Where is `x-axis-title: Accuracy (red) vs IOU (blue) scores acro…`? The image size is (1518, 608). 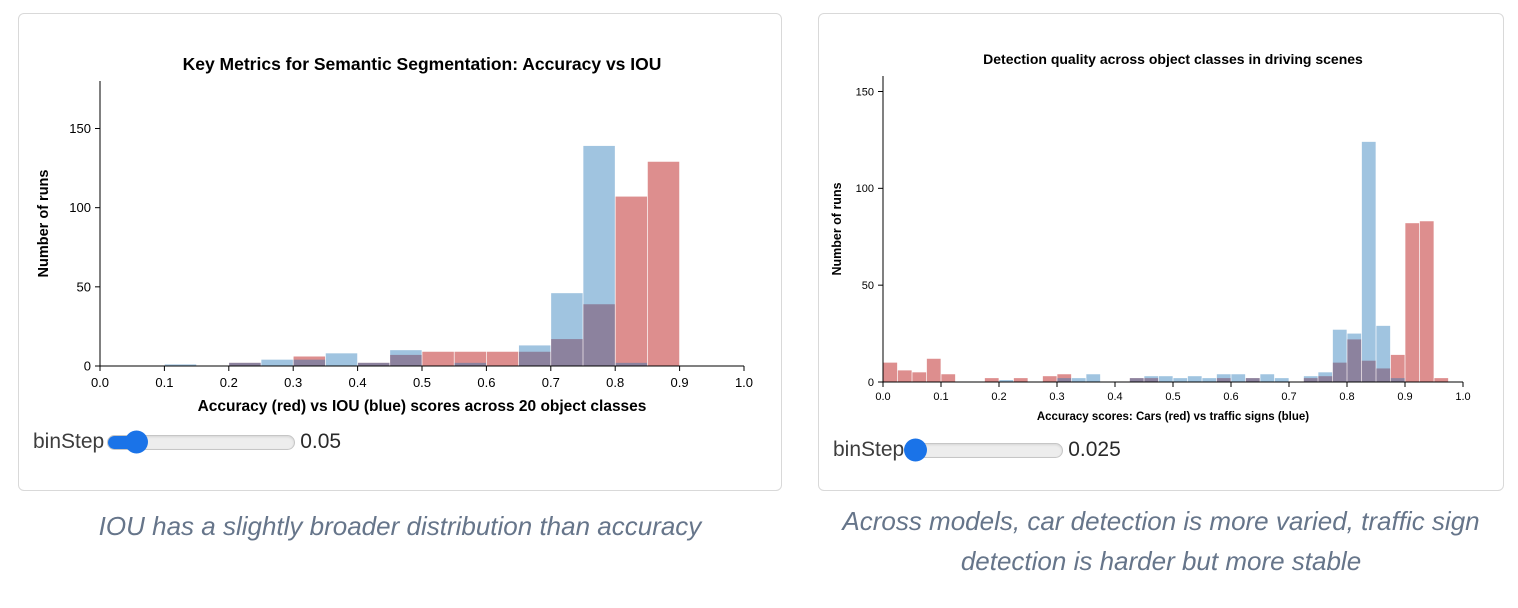 x-axis-title: Accuracy (red) vs IOU (blue) scores acro… is located at coordinates (422, 406).